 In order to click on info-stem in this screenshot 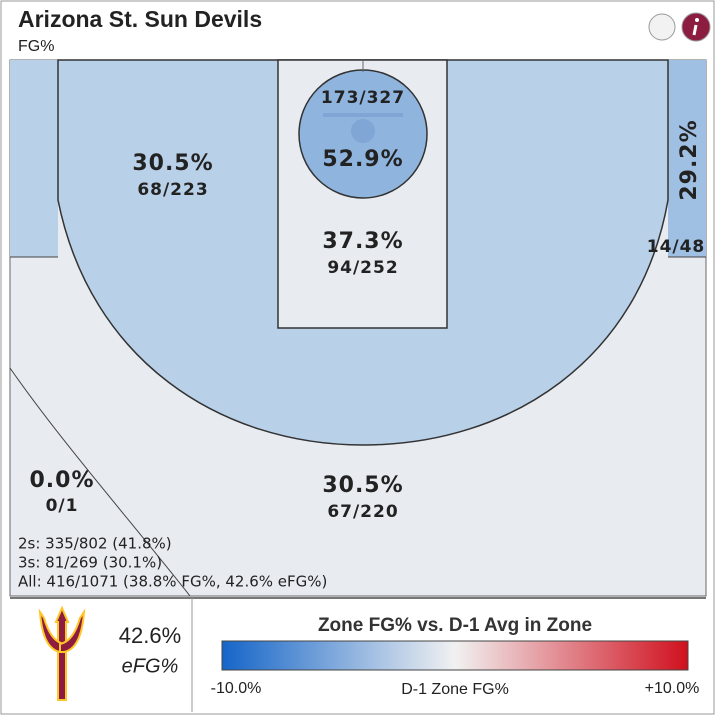, I will do `click(695, 30)`.